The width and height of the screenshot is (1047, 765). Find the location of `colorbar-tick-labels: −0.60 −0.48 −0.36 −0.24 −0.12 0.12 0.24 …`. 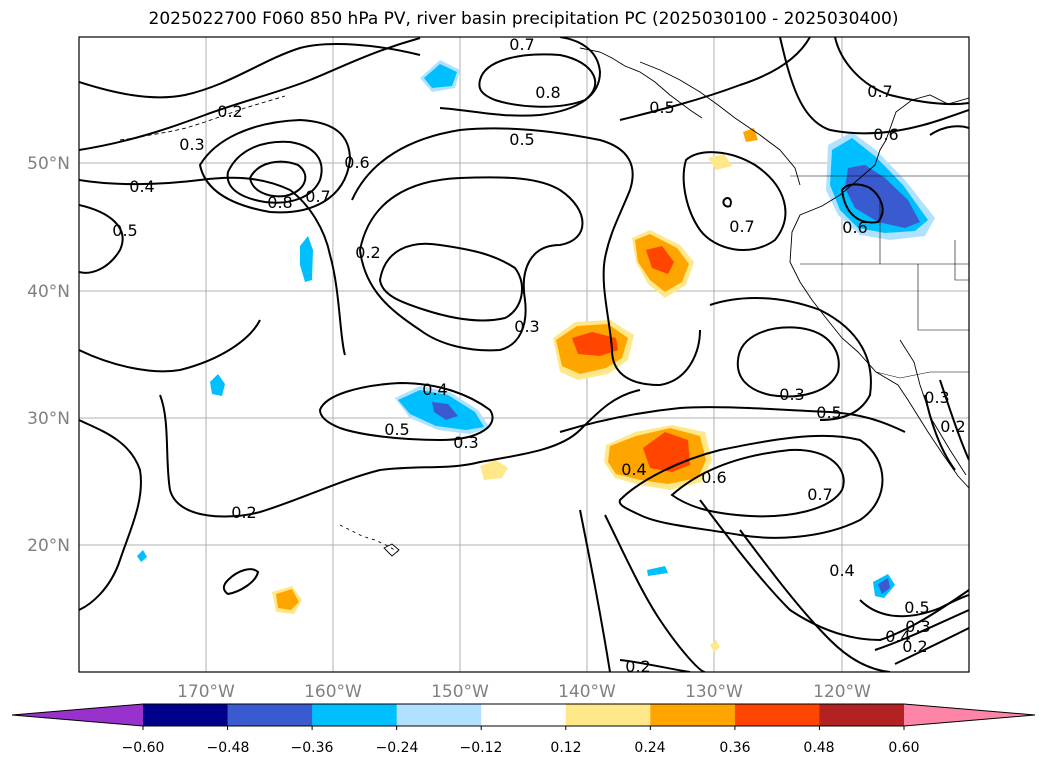

colorbar-tick-labels: −0.60 −0.48 −0.36 −0.24 −0.12 0.12 0.24 … is located at coordinates (521, 748).